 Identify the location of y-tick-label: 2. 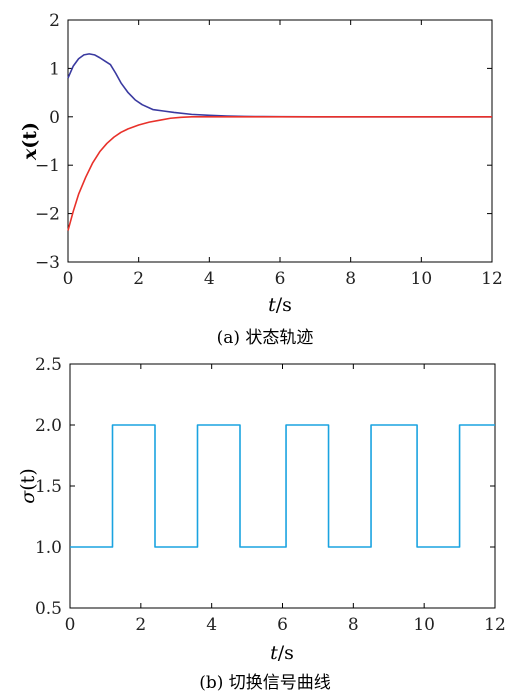
(54, 21).